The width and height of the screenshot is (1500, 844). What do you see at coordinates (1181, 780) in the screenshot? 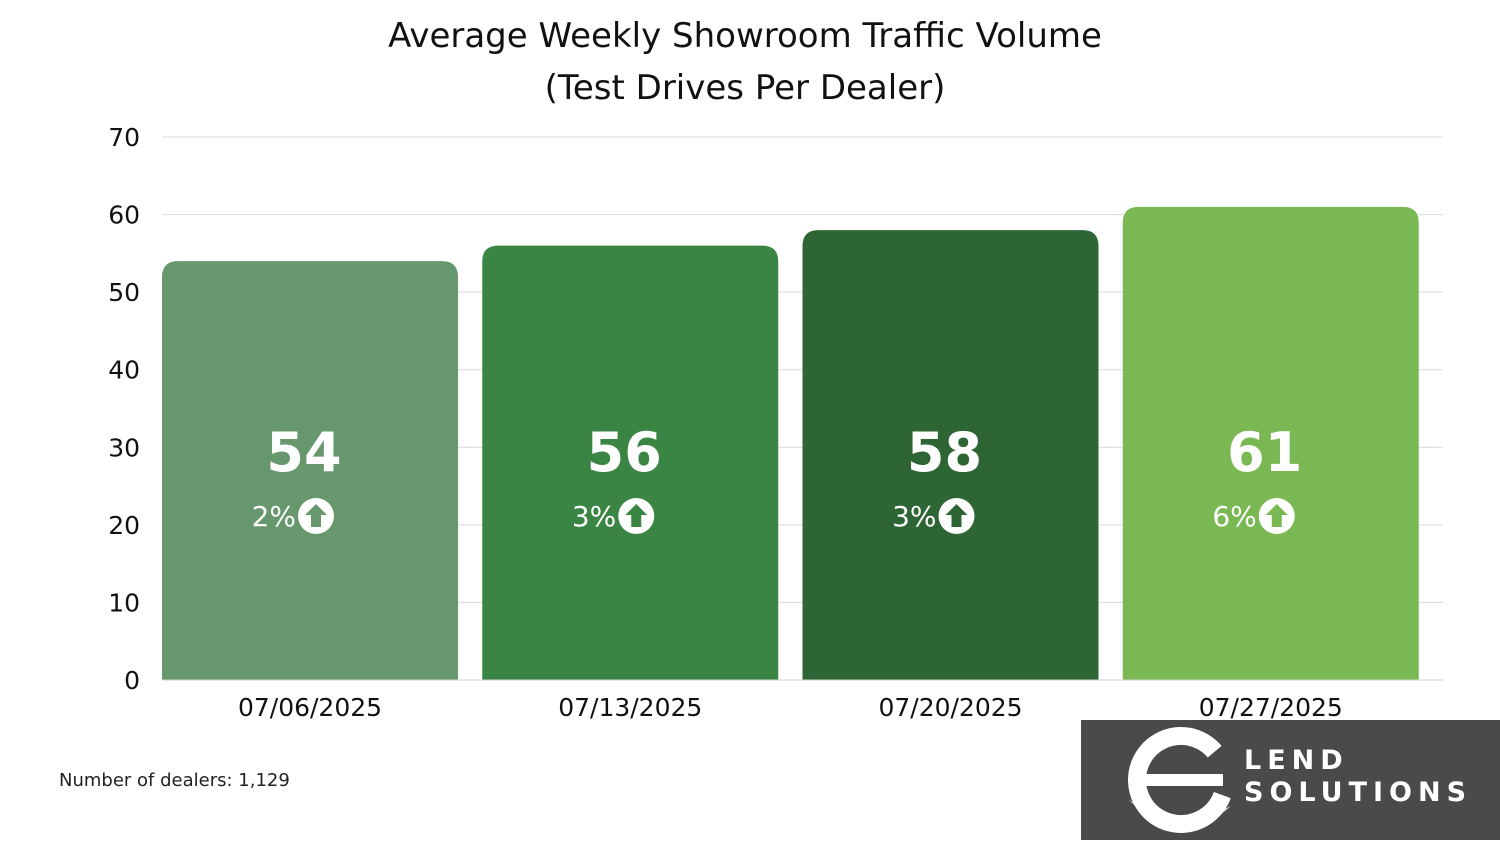
I see `elend-e-mark-icon` at bounding box center [1181, 780].